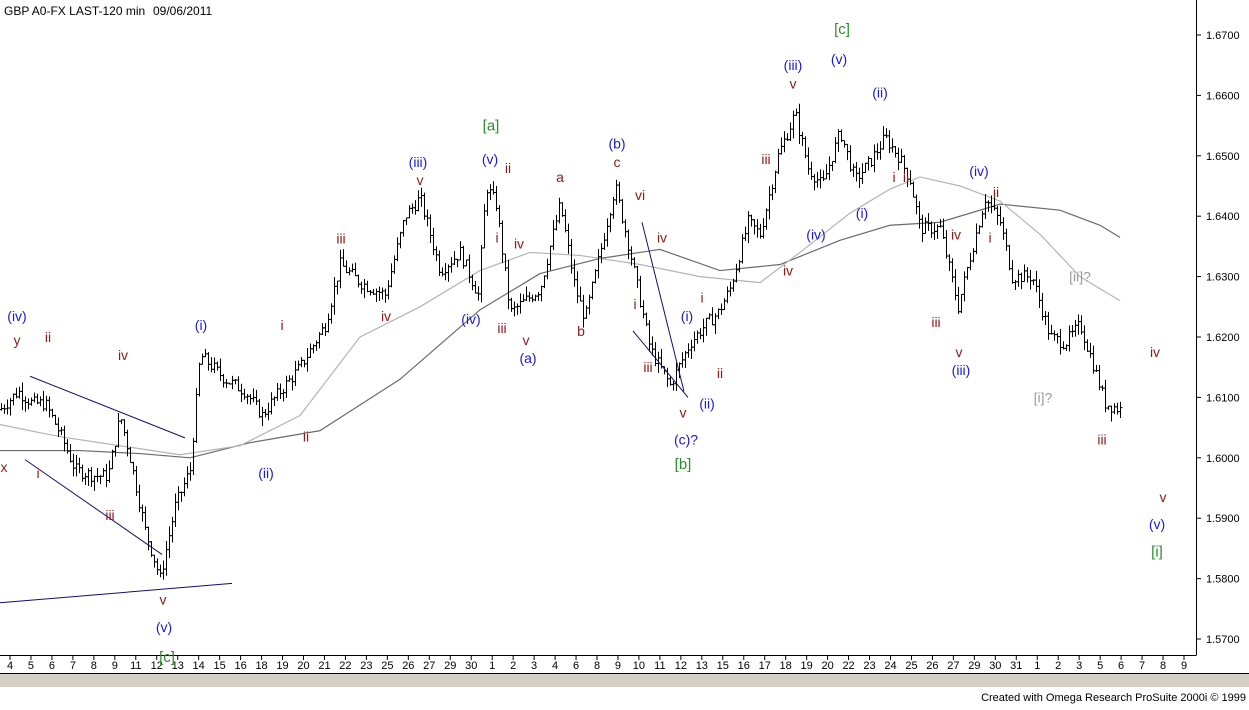  What do you see at coordinates (491, 126) in the screenshot?
I see `wave-label: [a]` at bounding box center [491, 126].